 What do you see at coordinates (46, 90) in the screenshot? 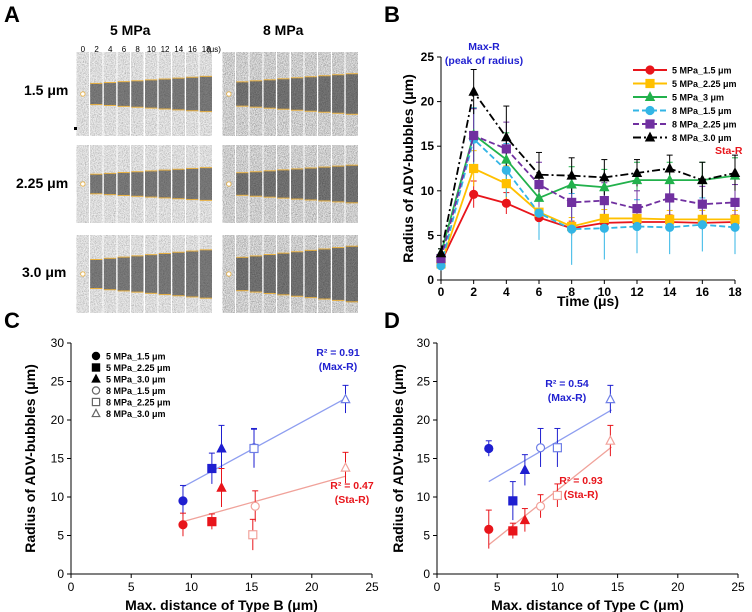
I see `row-label-1-5: 1.5 μm` at bounding box center [46, 90].